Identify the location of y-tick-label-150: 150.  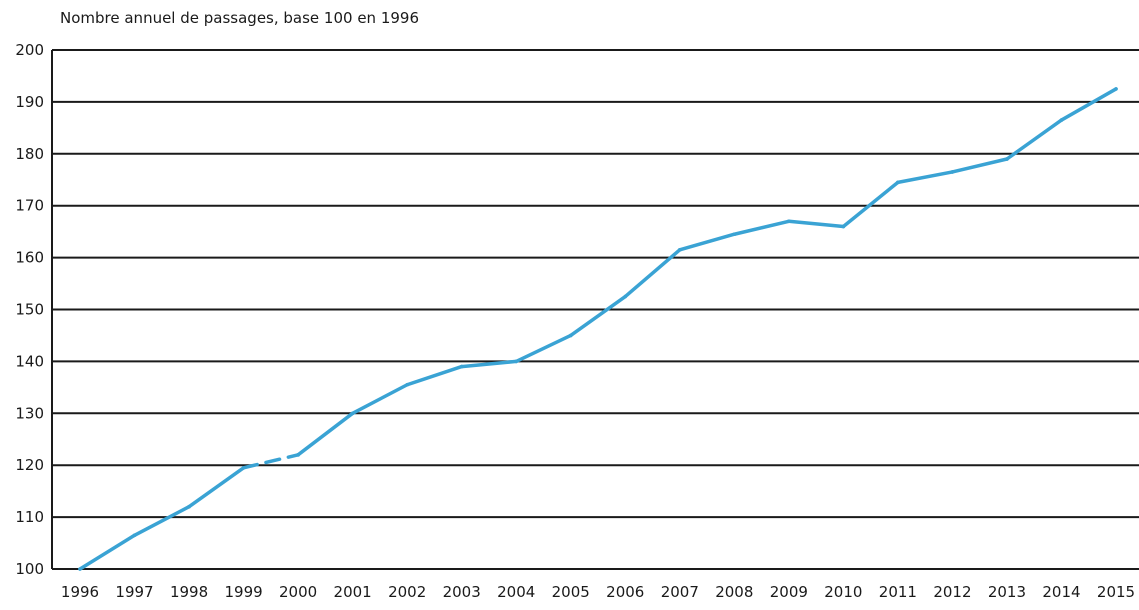
(29, 310).